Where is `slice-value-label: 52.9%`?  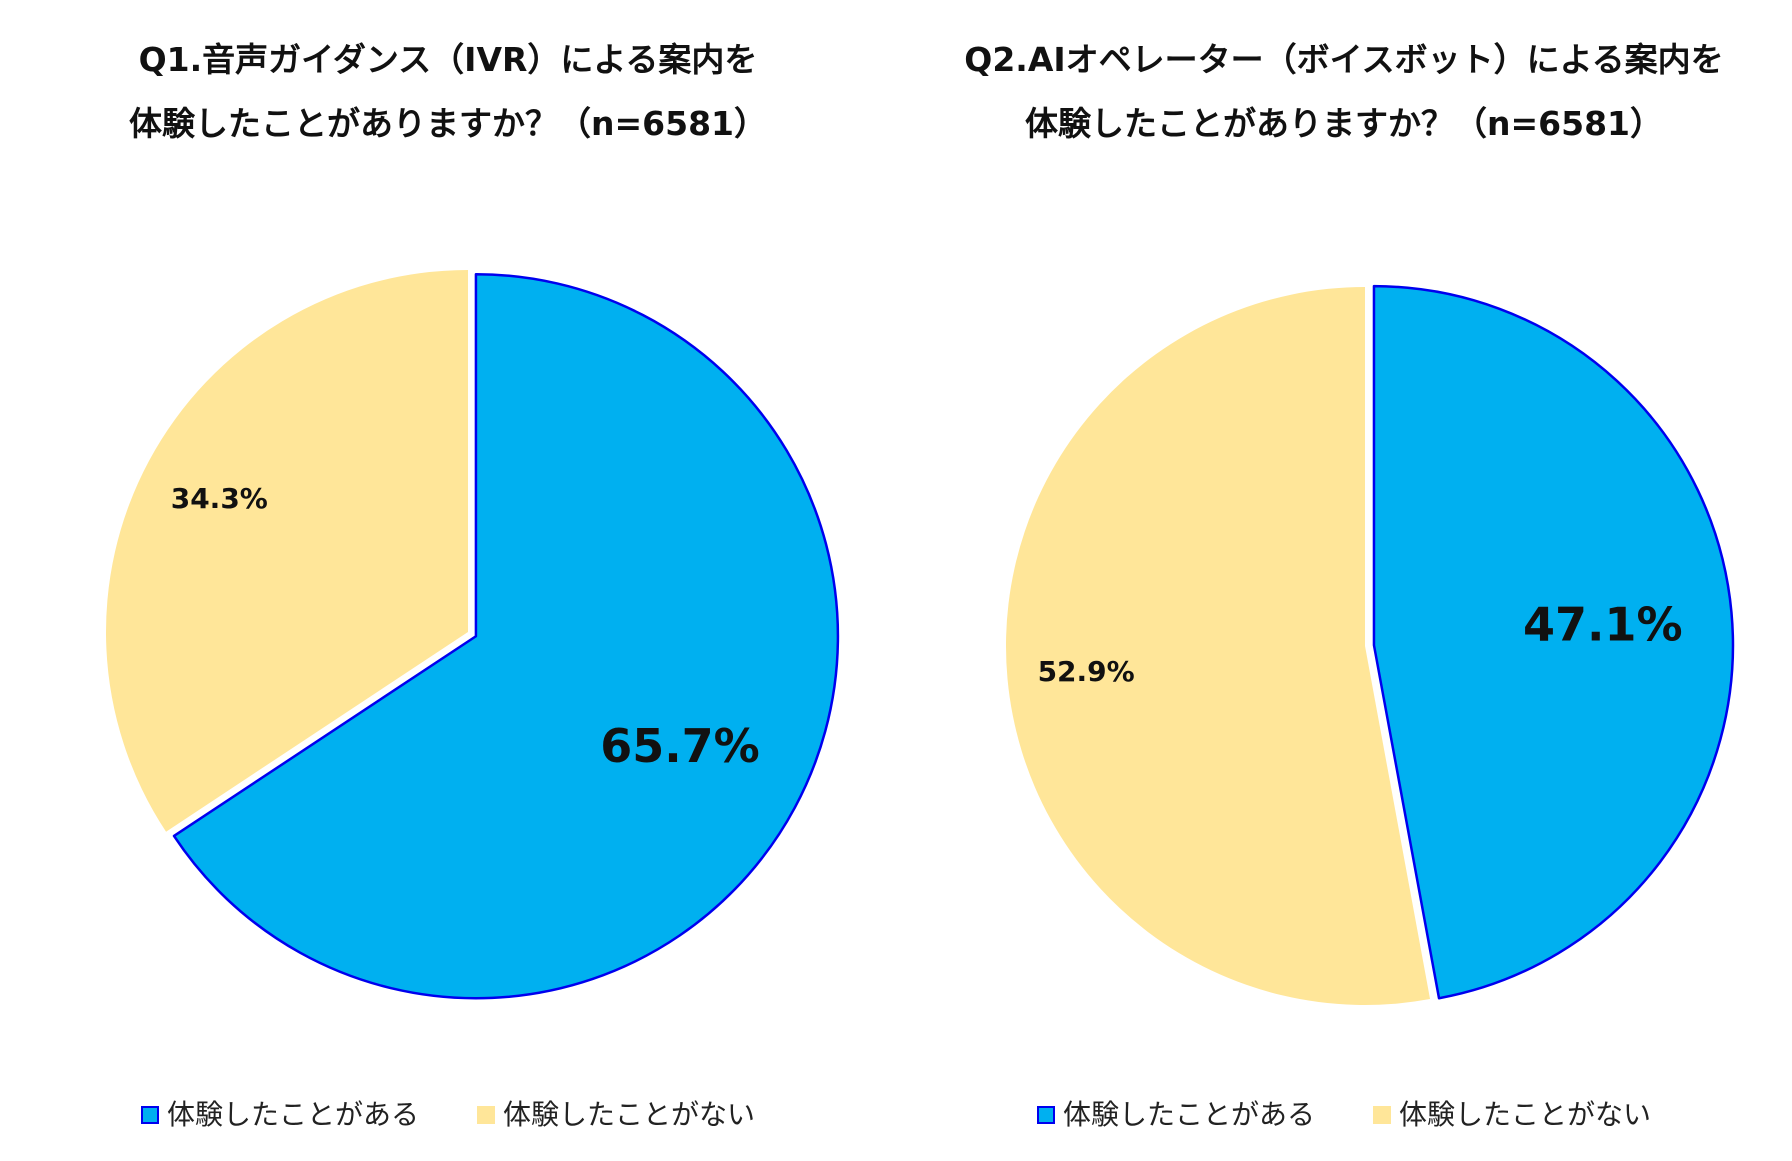 slice-value-label: 52.9% is located at coordinates (1086, 671).